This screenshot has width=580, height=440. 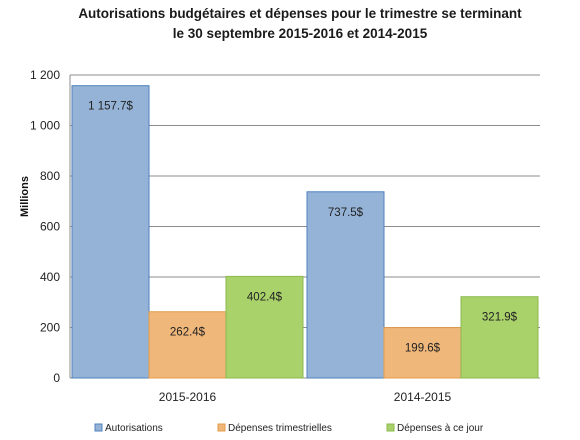 I want to click on data-label: 737.5$, so click(x=346, y=213).